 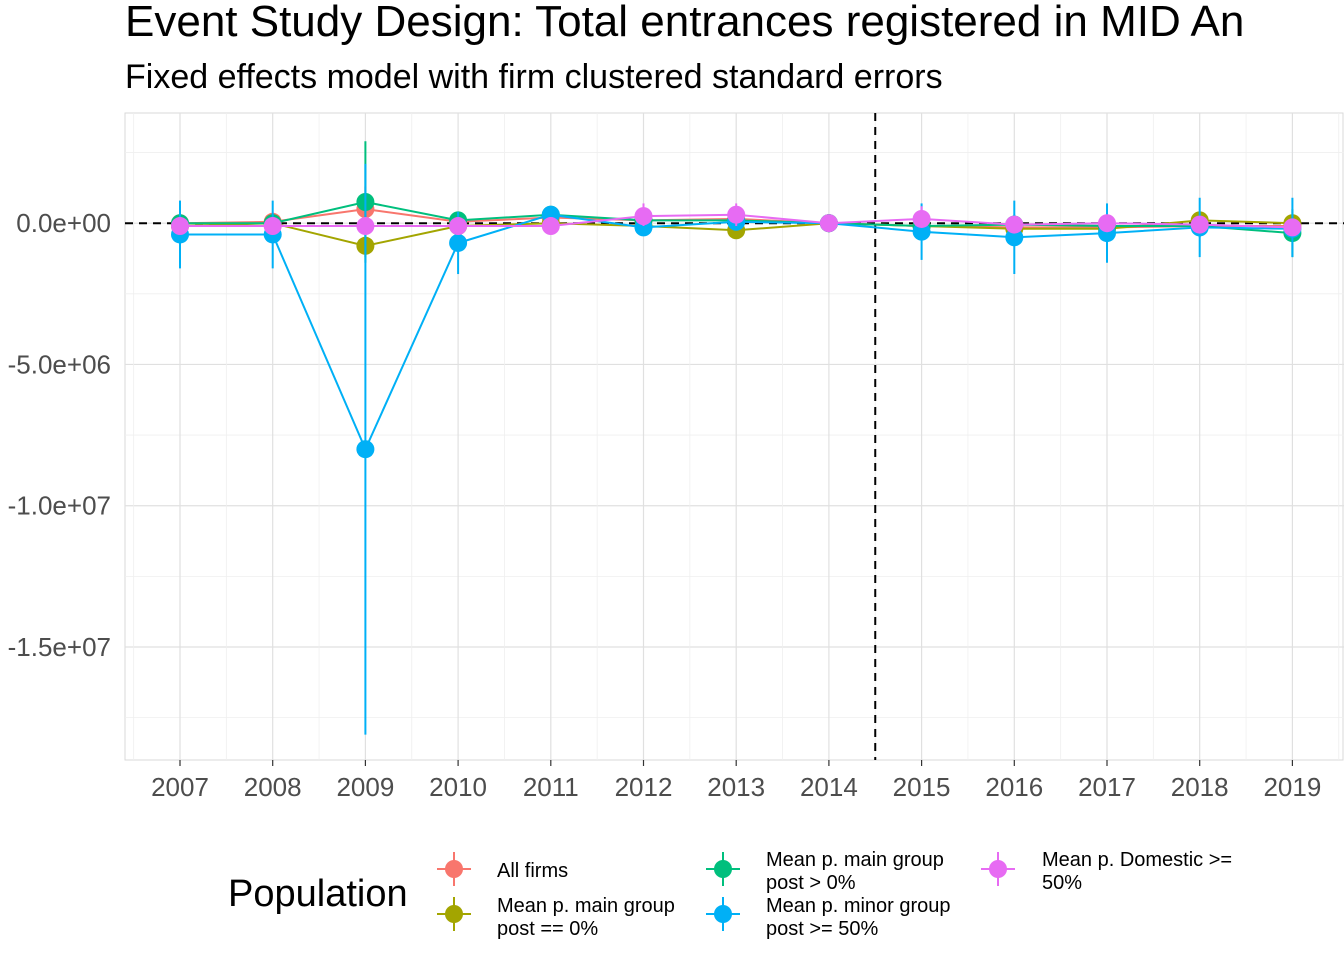 I want to click on x-tick-label: 2009, so click(x=365, y=787).